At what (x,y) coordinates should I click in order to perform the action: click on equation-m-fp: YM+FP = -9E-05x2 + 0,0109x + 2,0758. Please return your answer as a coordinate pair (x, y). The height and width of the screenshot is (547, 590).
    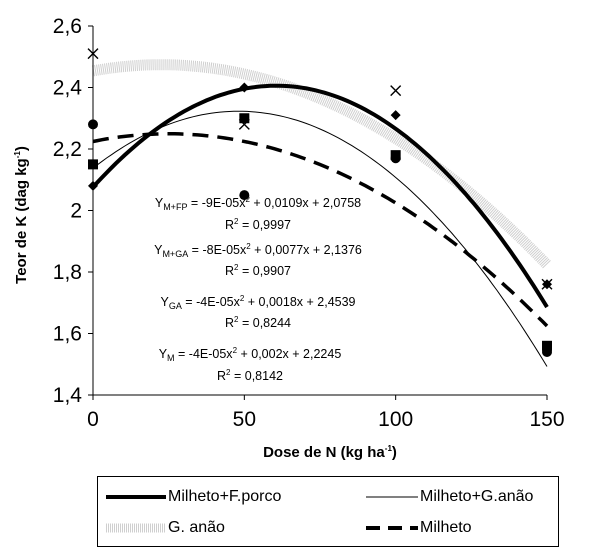
    Looking at the image, I should click on (258, 203).